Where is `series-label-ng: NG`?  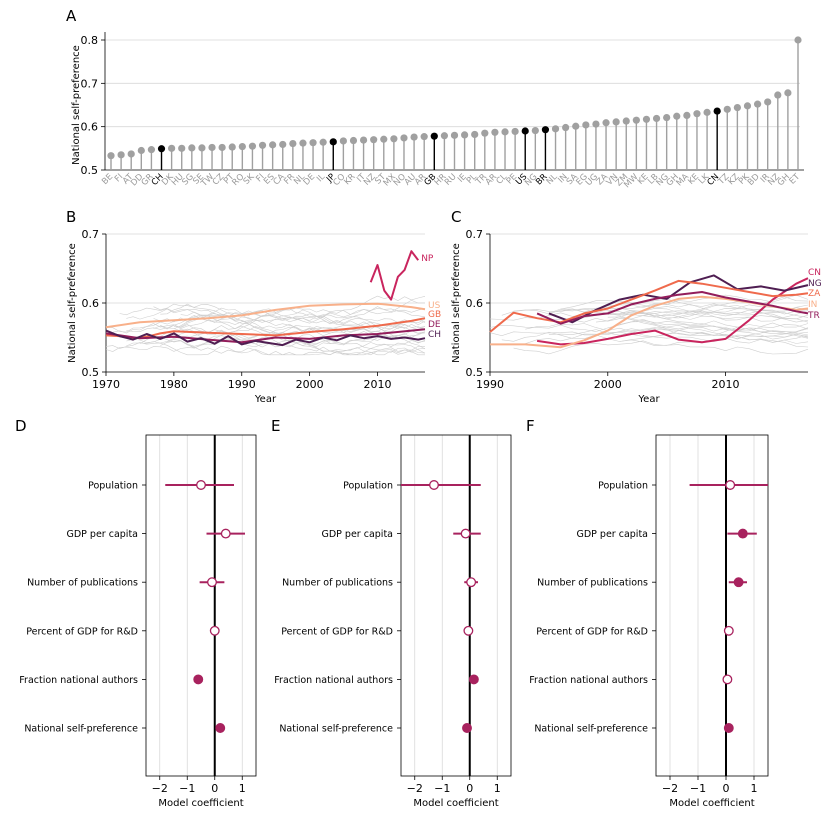 series-label-ng: NG is located at coordinates (815, 284).